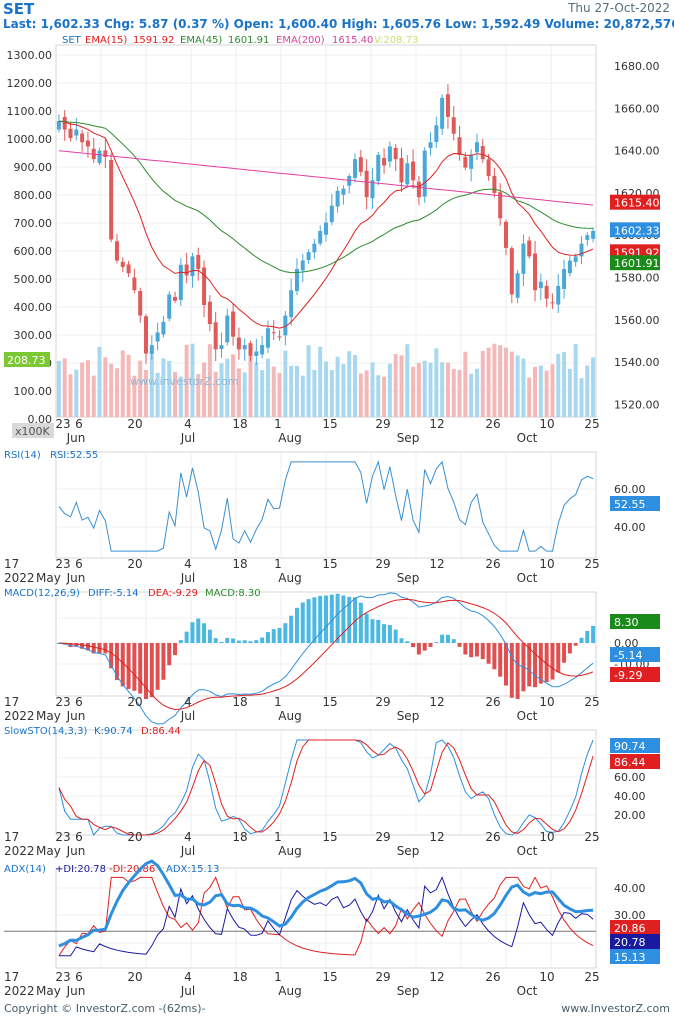 The width and height of the screenshot is (674, 1017). What do you see at coordinates (184, 381) in the screenshot?
I see `watermark: www.investorZ.com` at bounding box center [184, 381].